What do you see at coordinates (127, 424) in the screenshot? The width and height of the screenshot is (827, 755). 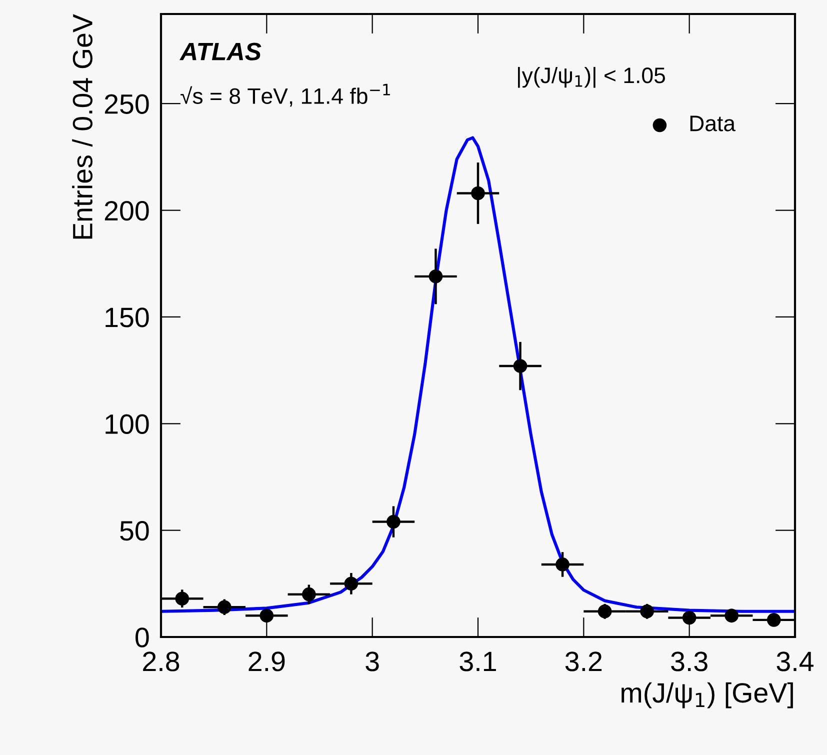 I see `y-tick-label: 100` at bounding box center [127, 424].